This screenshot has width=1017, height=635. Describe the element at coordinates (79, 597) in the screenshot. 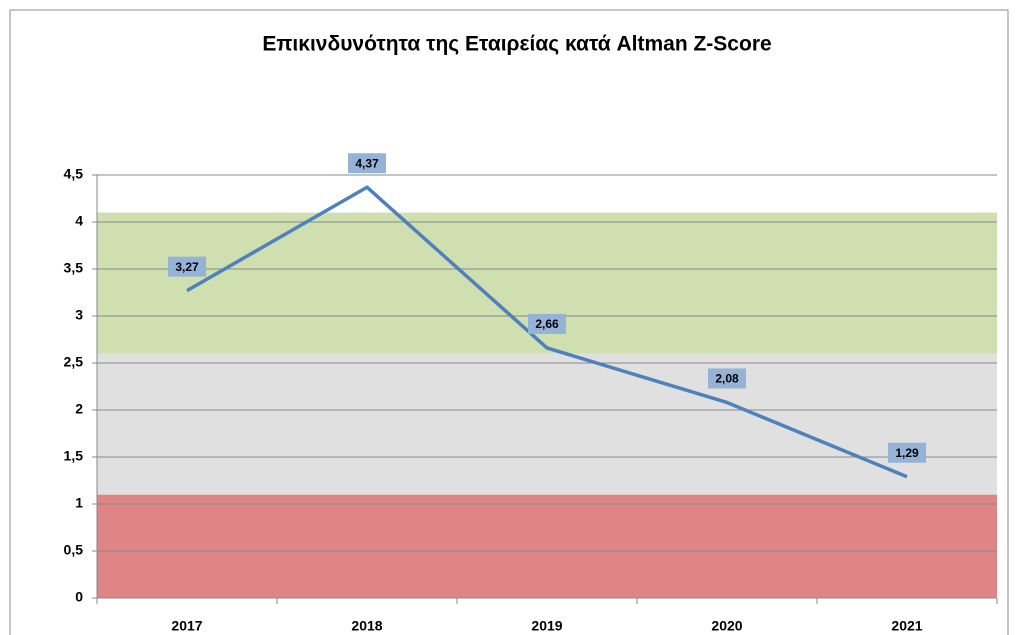

I see `y-tick-label: 0` at that location.